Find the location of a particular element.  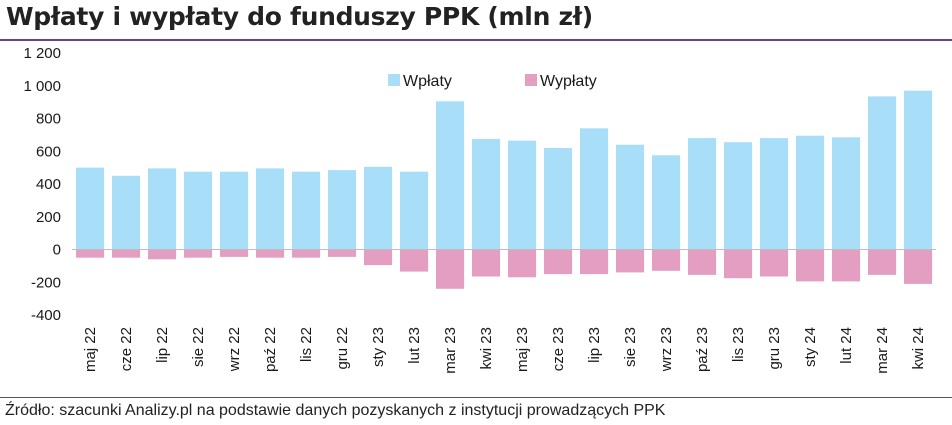

y-tick-label: 600 is located at coordinates (48, 151).